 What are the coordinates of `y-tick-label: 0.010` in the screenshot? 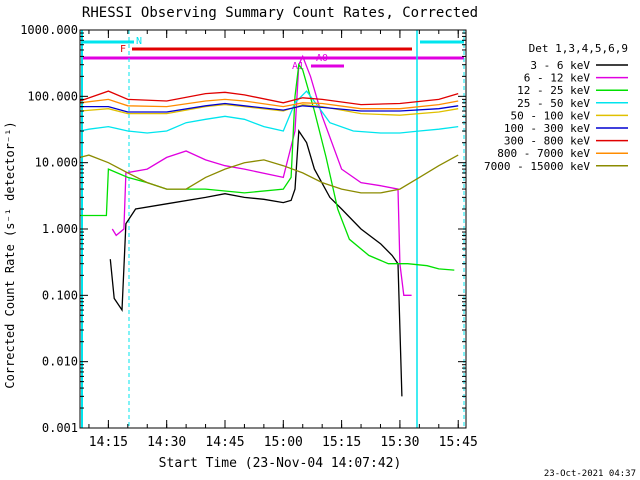 It's located at (60, 362).